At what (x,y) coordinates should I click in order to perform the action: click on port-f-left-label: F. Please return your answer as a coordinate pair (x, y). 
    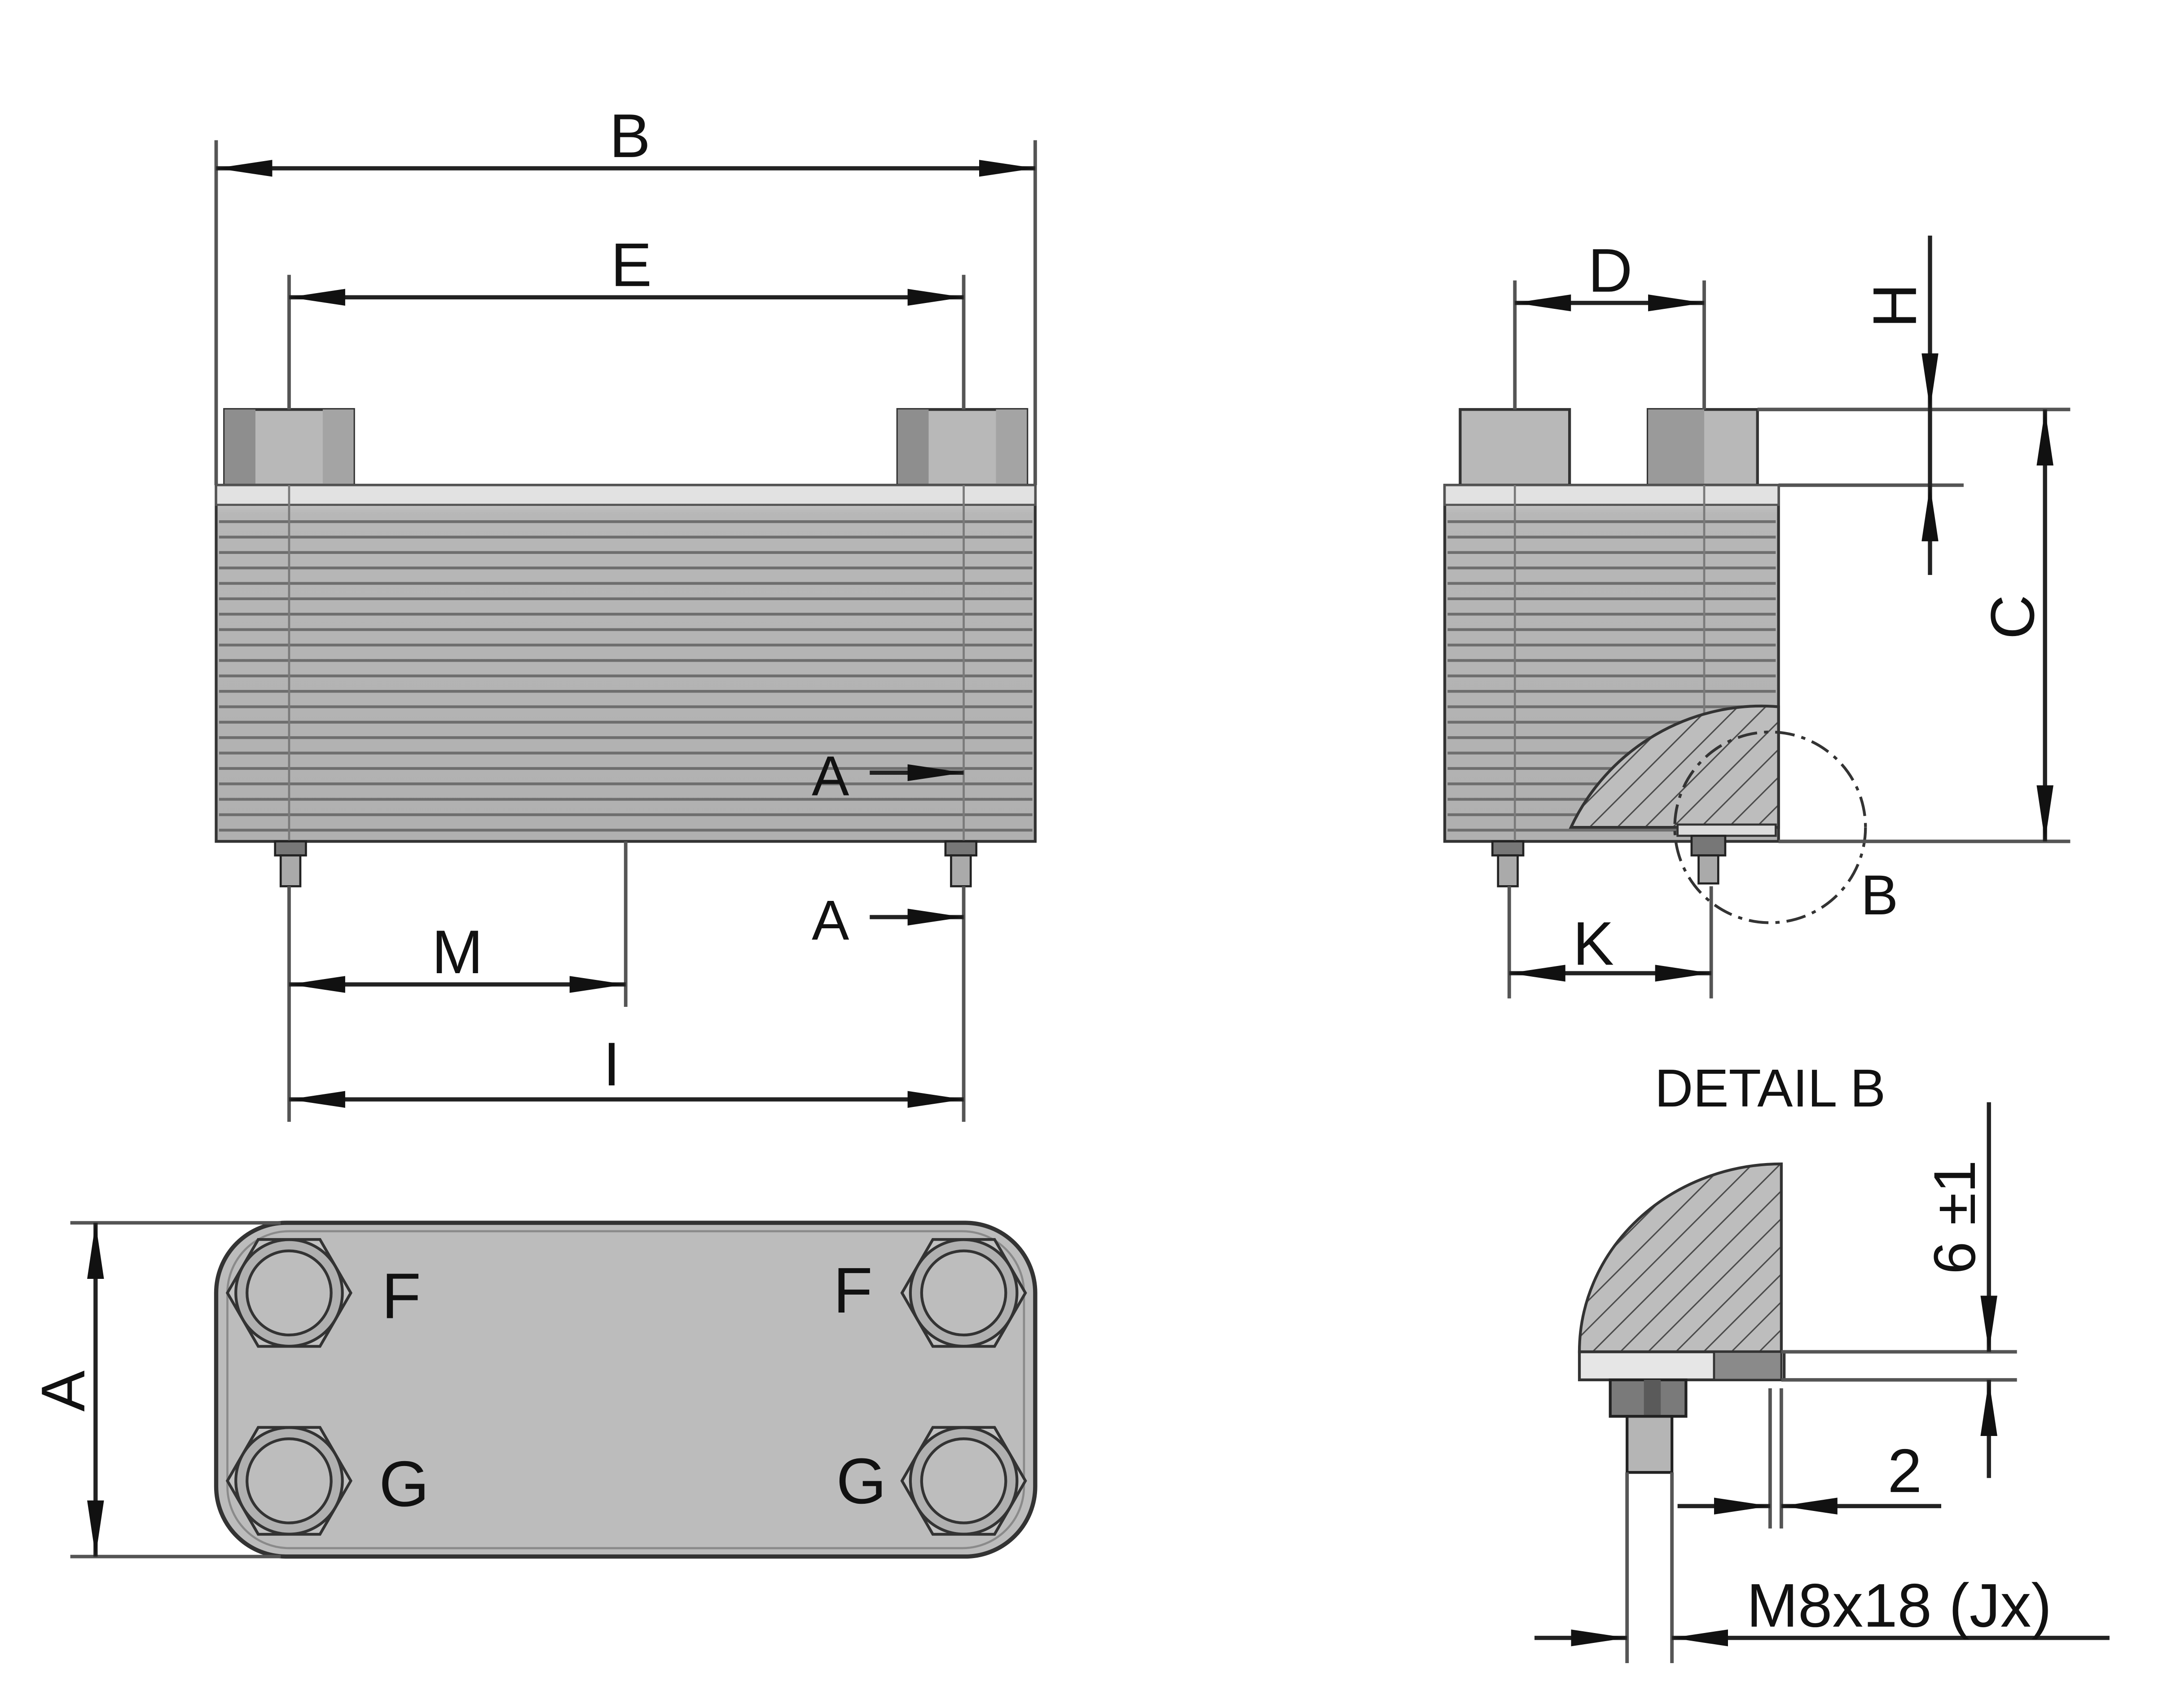
    Looking at the image, I should click on (401, 1296).